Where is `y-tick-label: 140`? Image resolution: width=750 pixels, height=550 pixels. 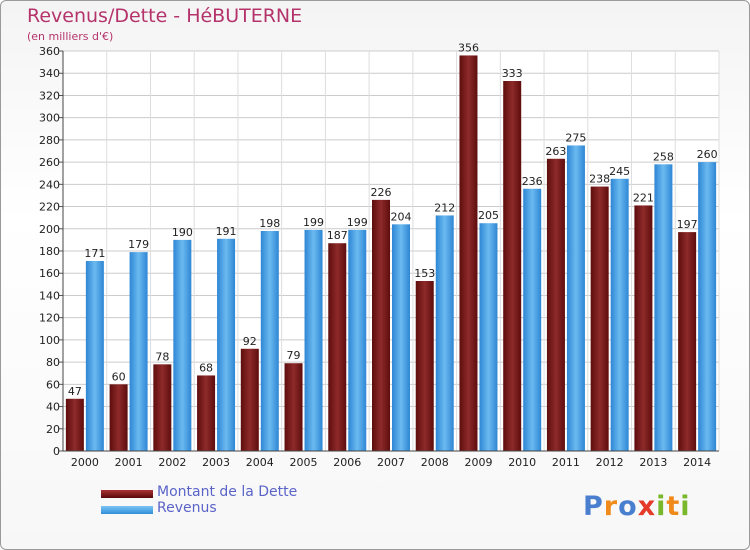 y-tick-label: 140 is located at coordinates (49, 295).